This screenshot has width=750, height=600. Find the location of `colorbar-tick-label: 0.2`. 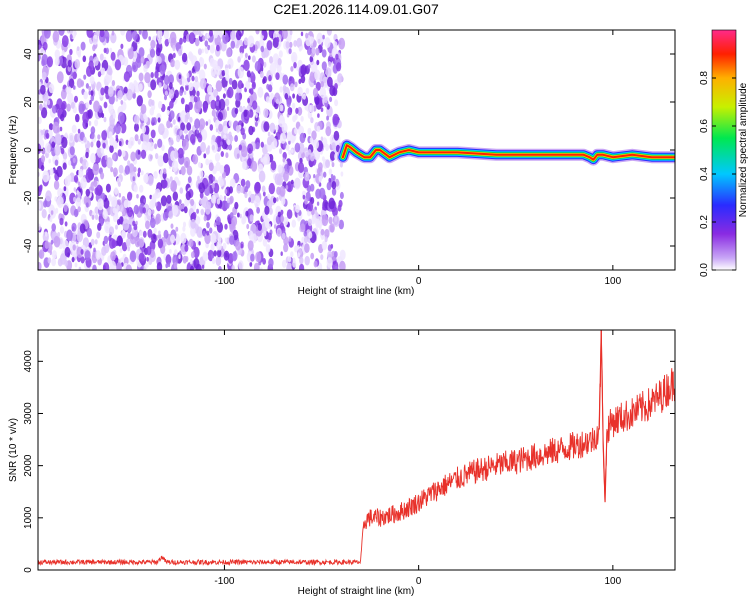

colorbar-tick-label: 0.2 is located at coordinates (704, 222).